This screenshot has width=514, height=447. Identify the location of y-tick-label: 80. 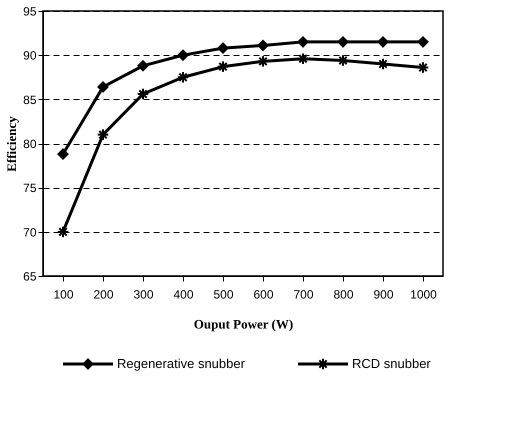
(30, 144).